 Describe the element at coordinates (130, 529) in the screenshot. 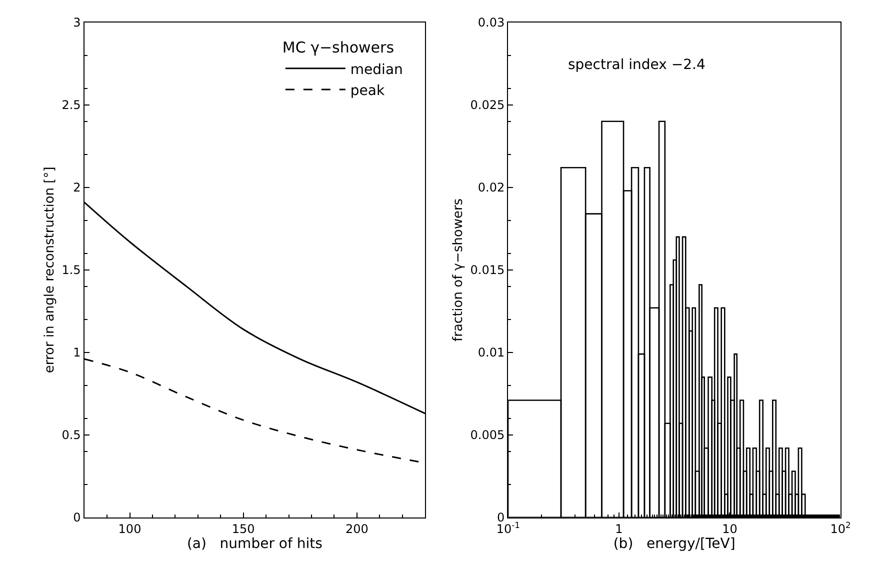

I see `x-tick-label: 100` at that location.